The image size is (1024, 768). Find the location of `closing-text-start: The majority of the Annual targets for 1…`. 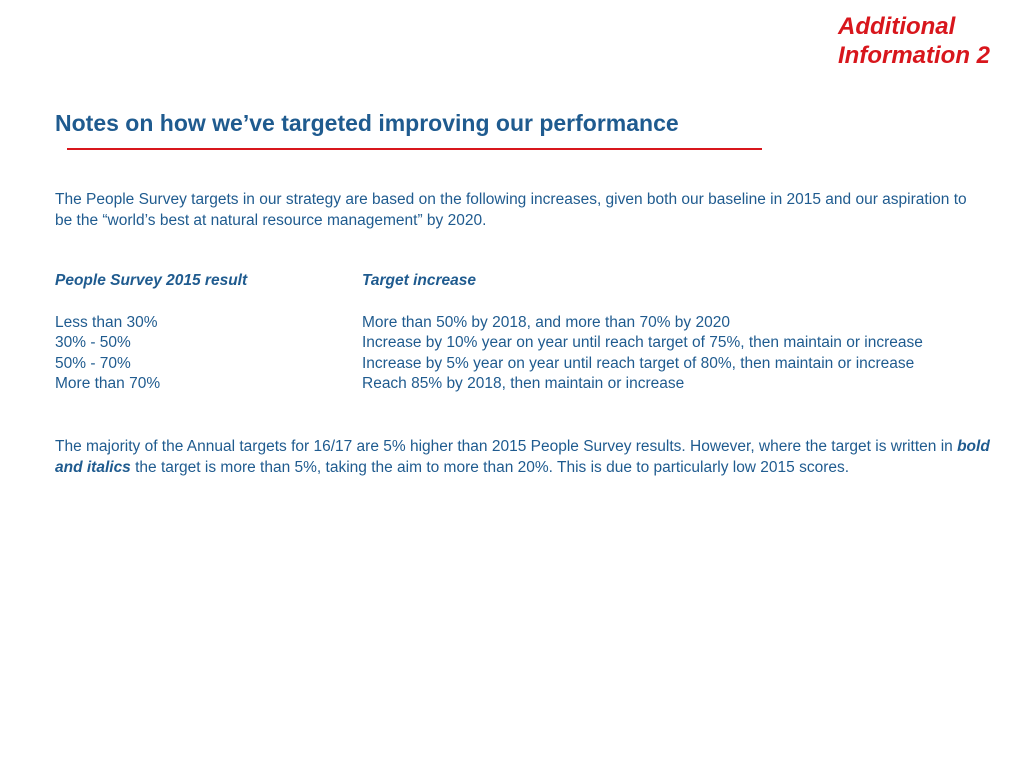

closing-text-start: The majority of the Annual targets for 1… is located at coordinates (506, 446).